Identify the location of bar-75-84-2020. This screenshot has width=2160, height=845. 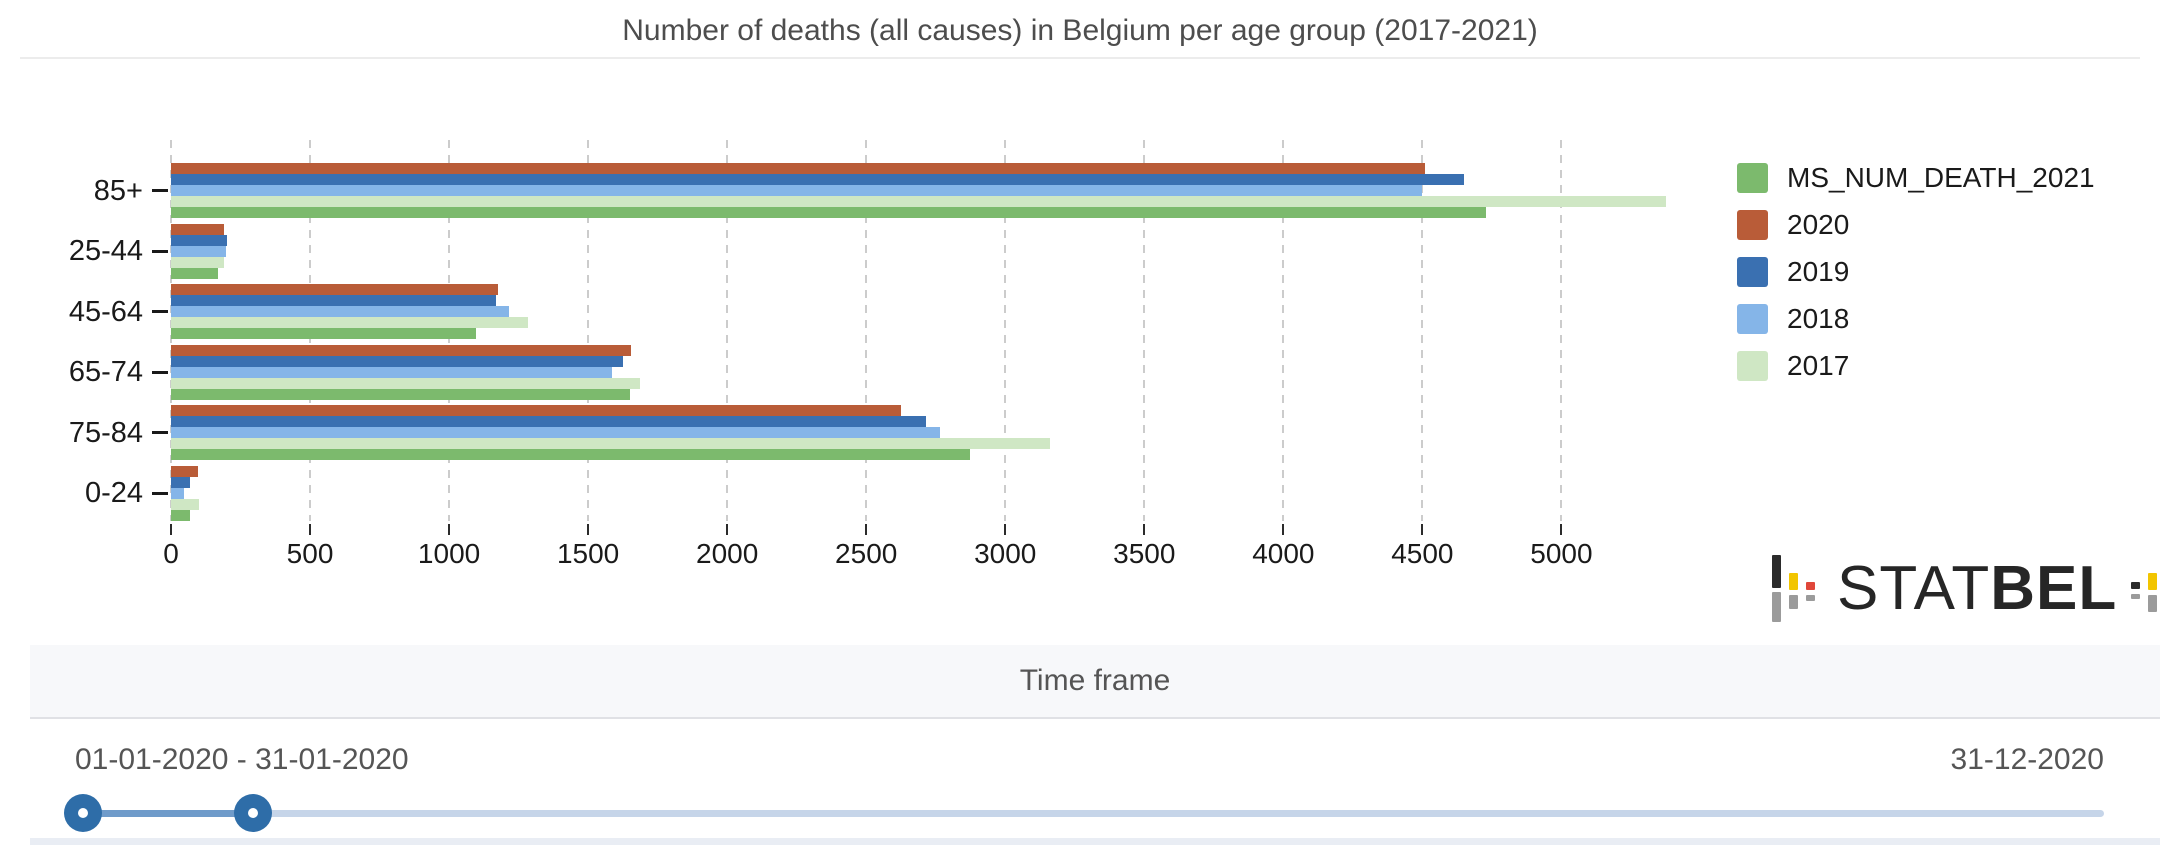
(536, 410).